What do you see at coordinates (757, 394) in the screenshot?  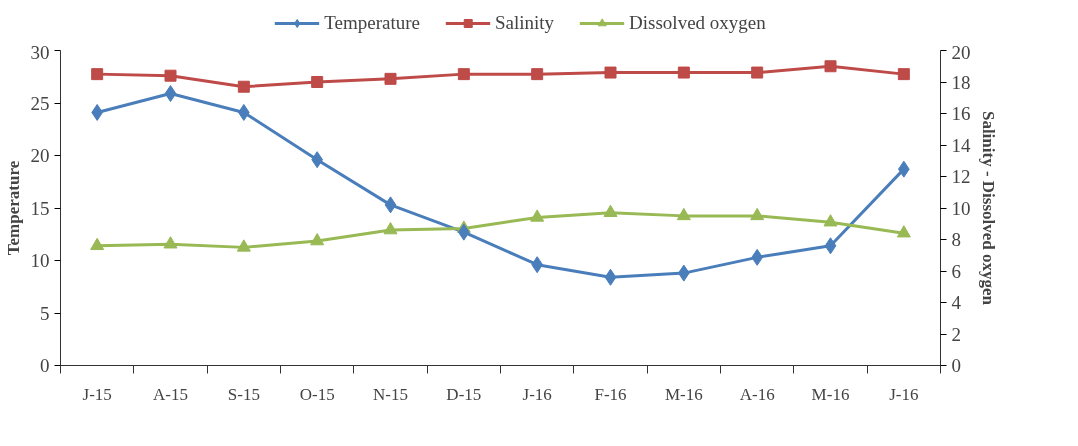 I see `x-tick-label: A-16` at bounding box center [757, 394].